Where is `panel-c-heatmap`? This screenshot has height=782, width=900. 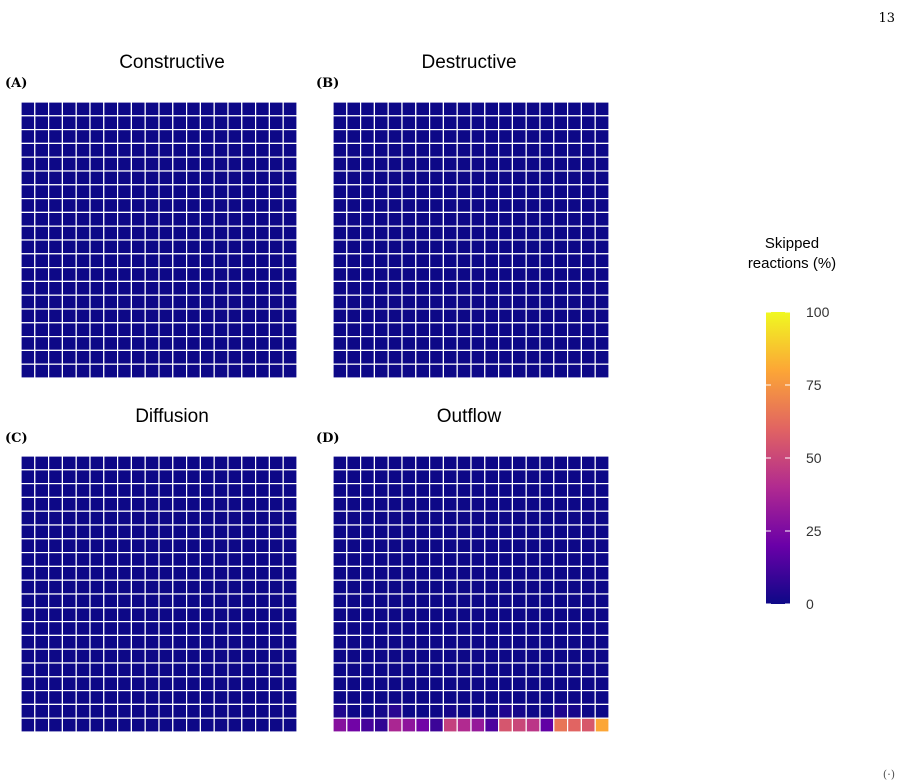
panel-c-heatmap is located at coordinates (159, 594).